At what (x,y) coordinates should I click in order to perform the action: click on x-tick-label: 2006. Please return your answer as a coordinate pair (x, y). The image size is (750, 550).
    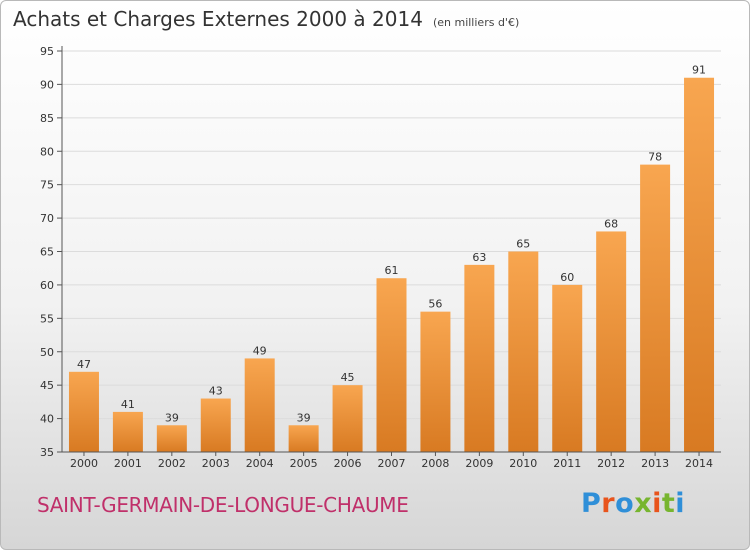
    Looking at the image, I should click on (348, 463).